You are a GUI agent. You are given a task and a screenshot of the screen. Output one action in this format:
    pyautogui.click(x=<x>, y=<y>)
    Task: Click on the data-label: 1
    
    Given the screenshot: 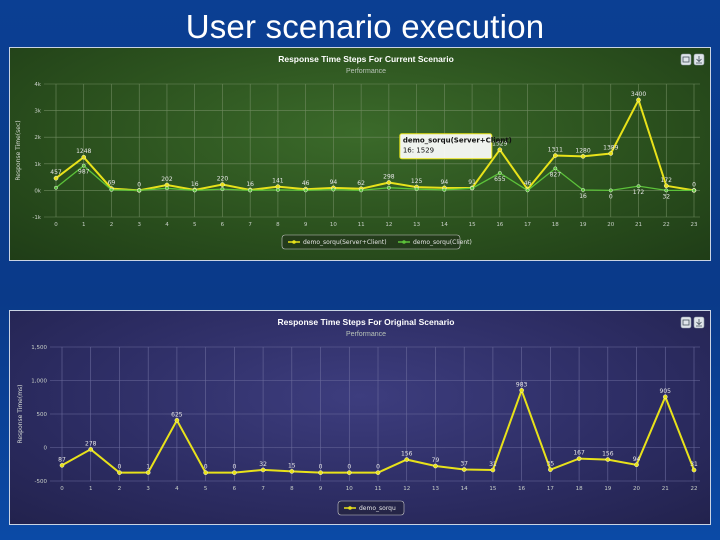 What is the action you would take?
    pyautogui.click(x=148, y=467)
    